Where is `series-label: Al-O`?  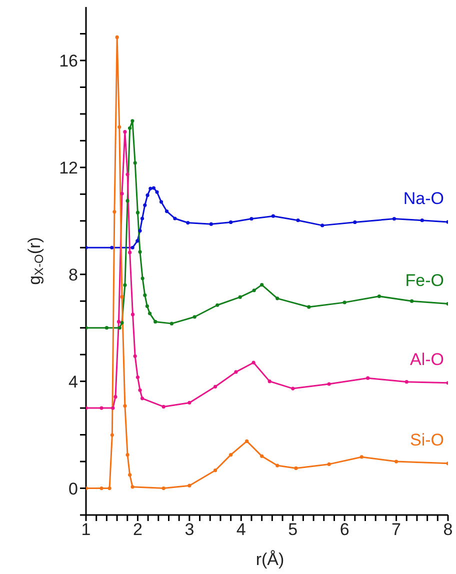
series-label: Al-O is located at coordinates (427, 359).